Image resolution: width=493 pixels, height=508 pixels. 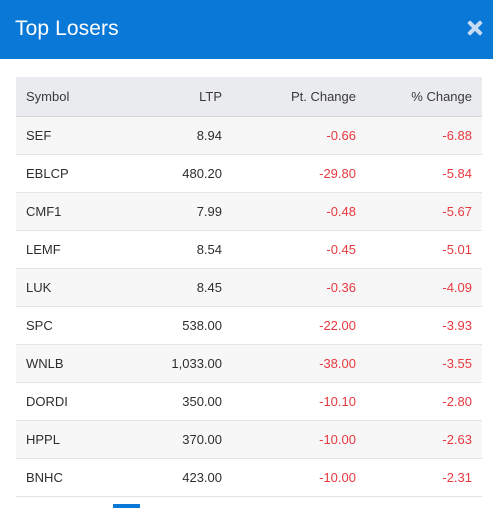 What do you see at coordinates (341, 249) in the screenshot?
I see `cell-pt-change: -0.45` at bounding box center [341, 249].